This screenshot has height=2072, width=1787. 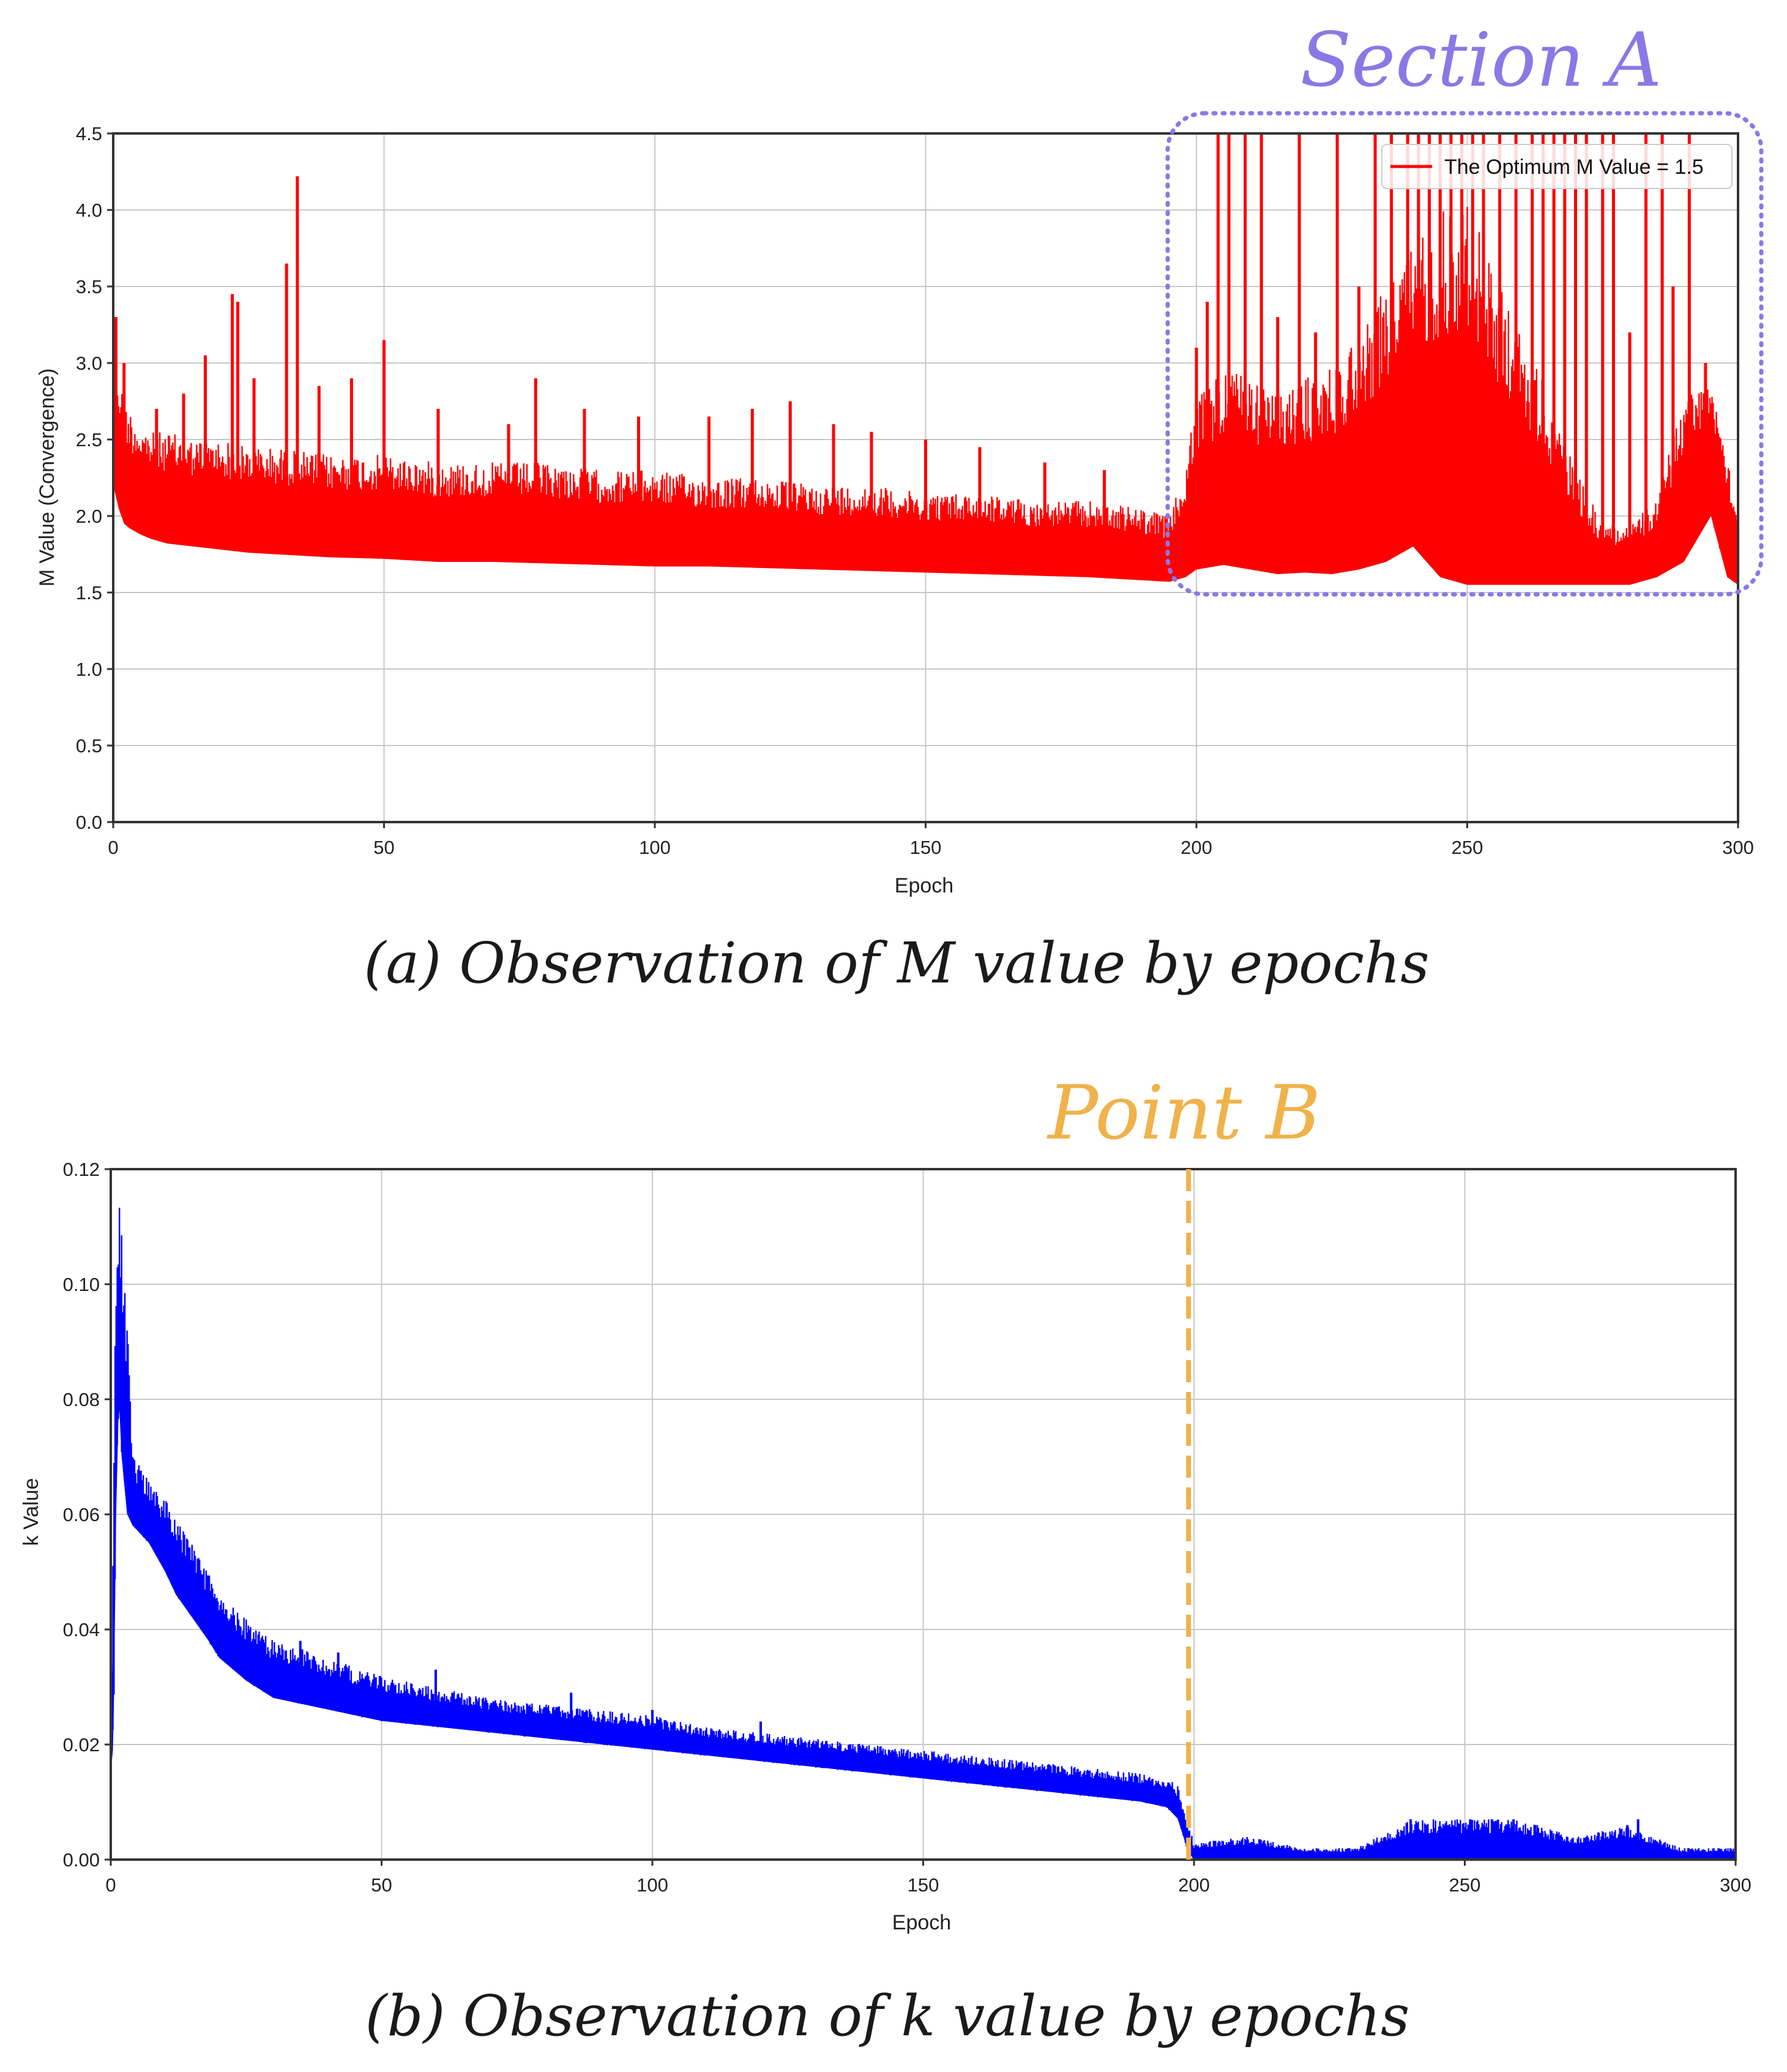 What do you see at coordinates (926, 847) in the screenshot?
I see `m-x-tick-label: 150` at bounding box center [926, 847].